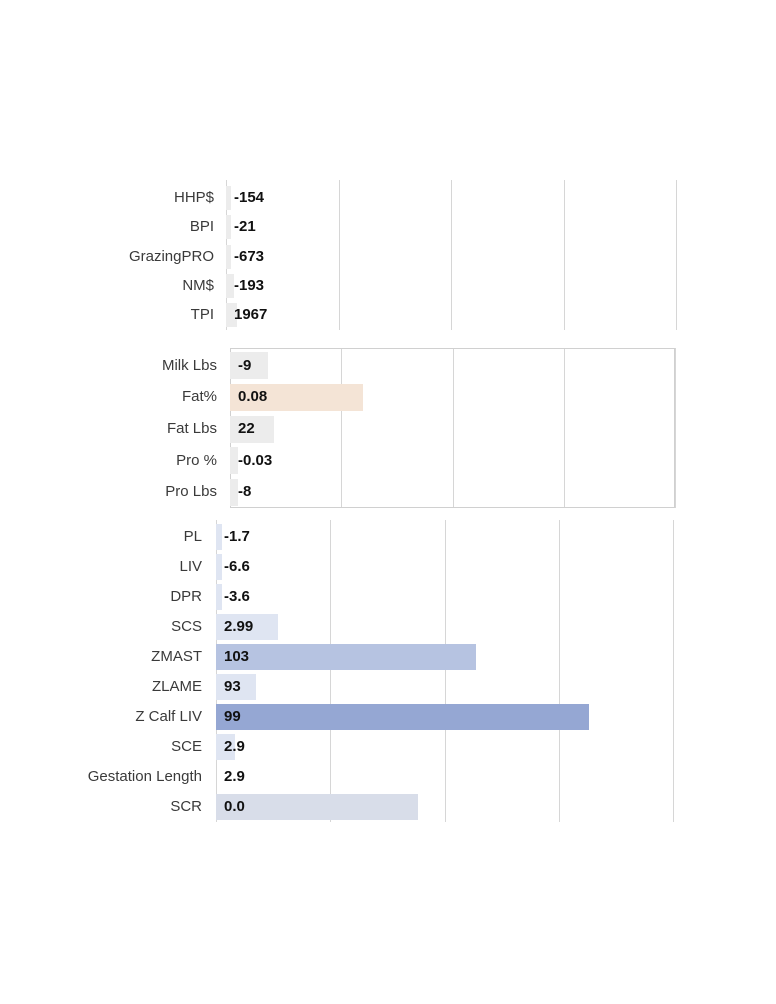 This screenshot has width=776, height=1004. I want to click on data-label: -8, so click(245, 492).